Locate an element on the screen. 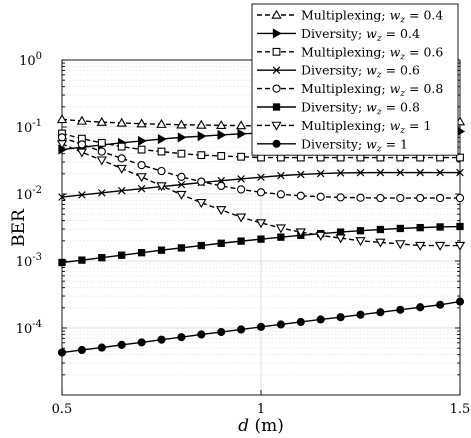 The image size is (471, 438). legend-label: Diversity; wz = 0.4 is located at coordinates (360, 35).